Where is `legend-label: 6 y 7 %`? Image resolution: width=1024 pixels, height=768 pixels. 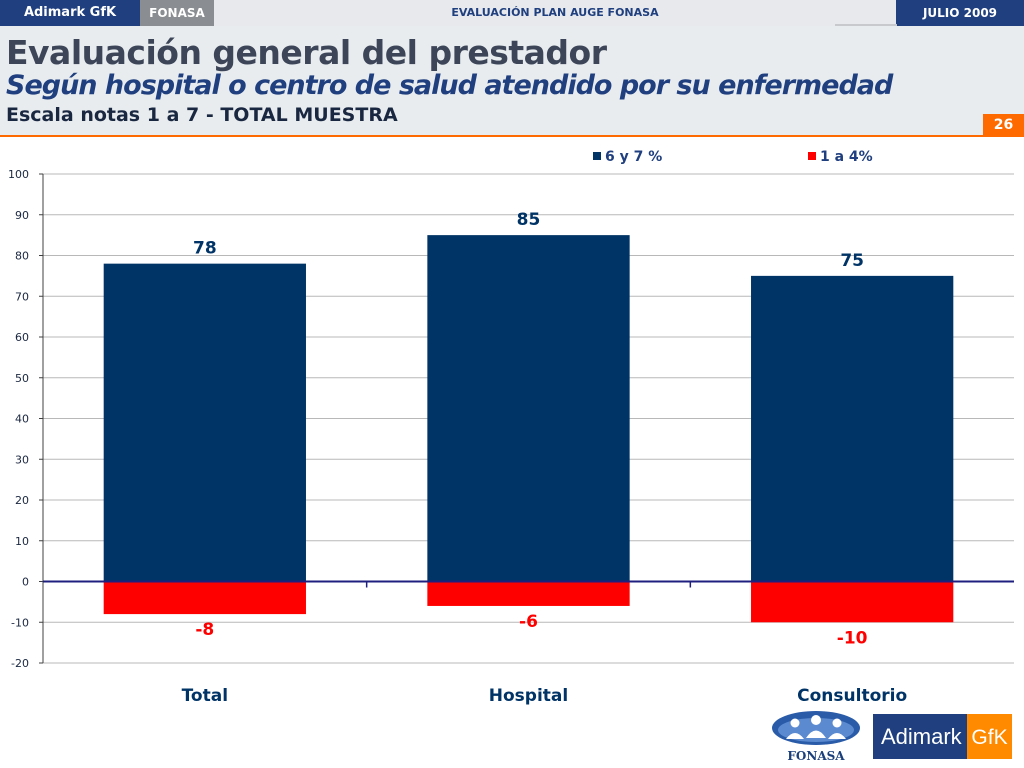 legend-label: 6 y 7 % is located at coordinates (633, 157).